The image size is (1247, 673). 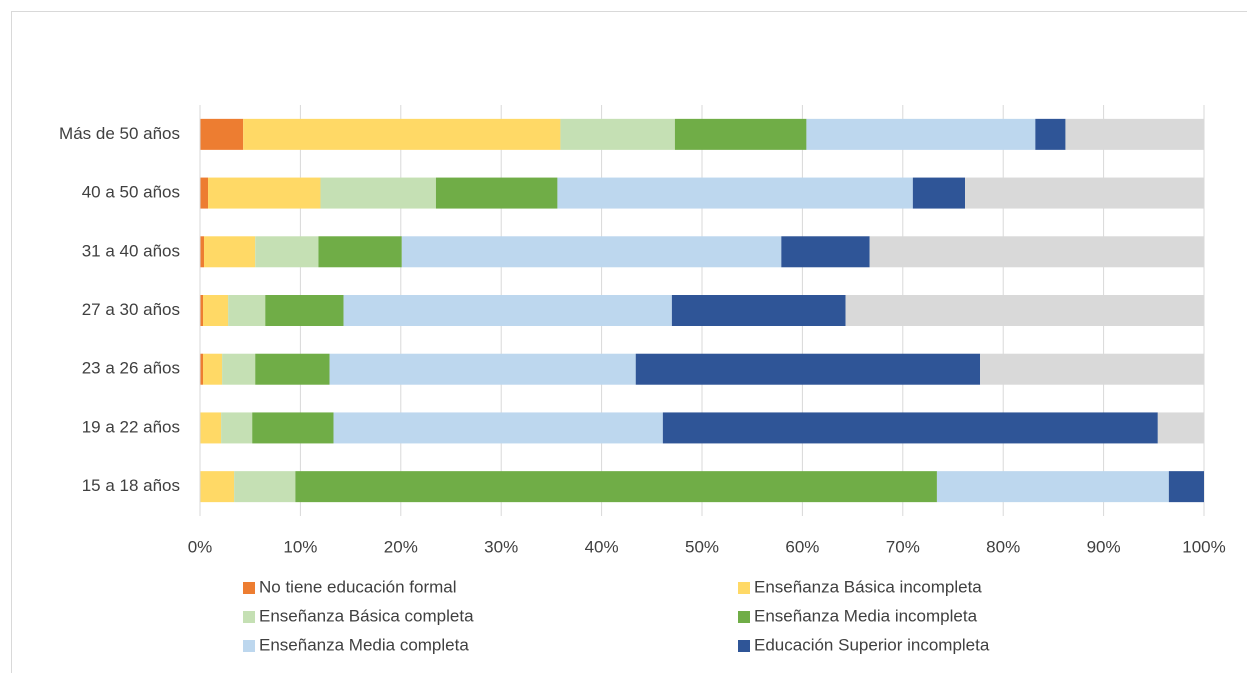 What do you see at coordinates (364, 644) in the screenshot?
I see `legend-label: Enseñanza Media completa` at bounding box center [364, 644].